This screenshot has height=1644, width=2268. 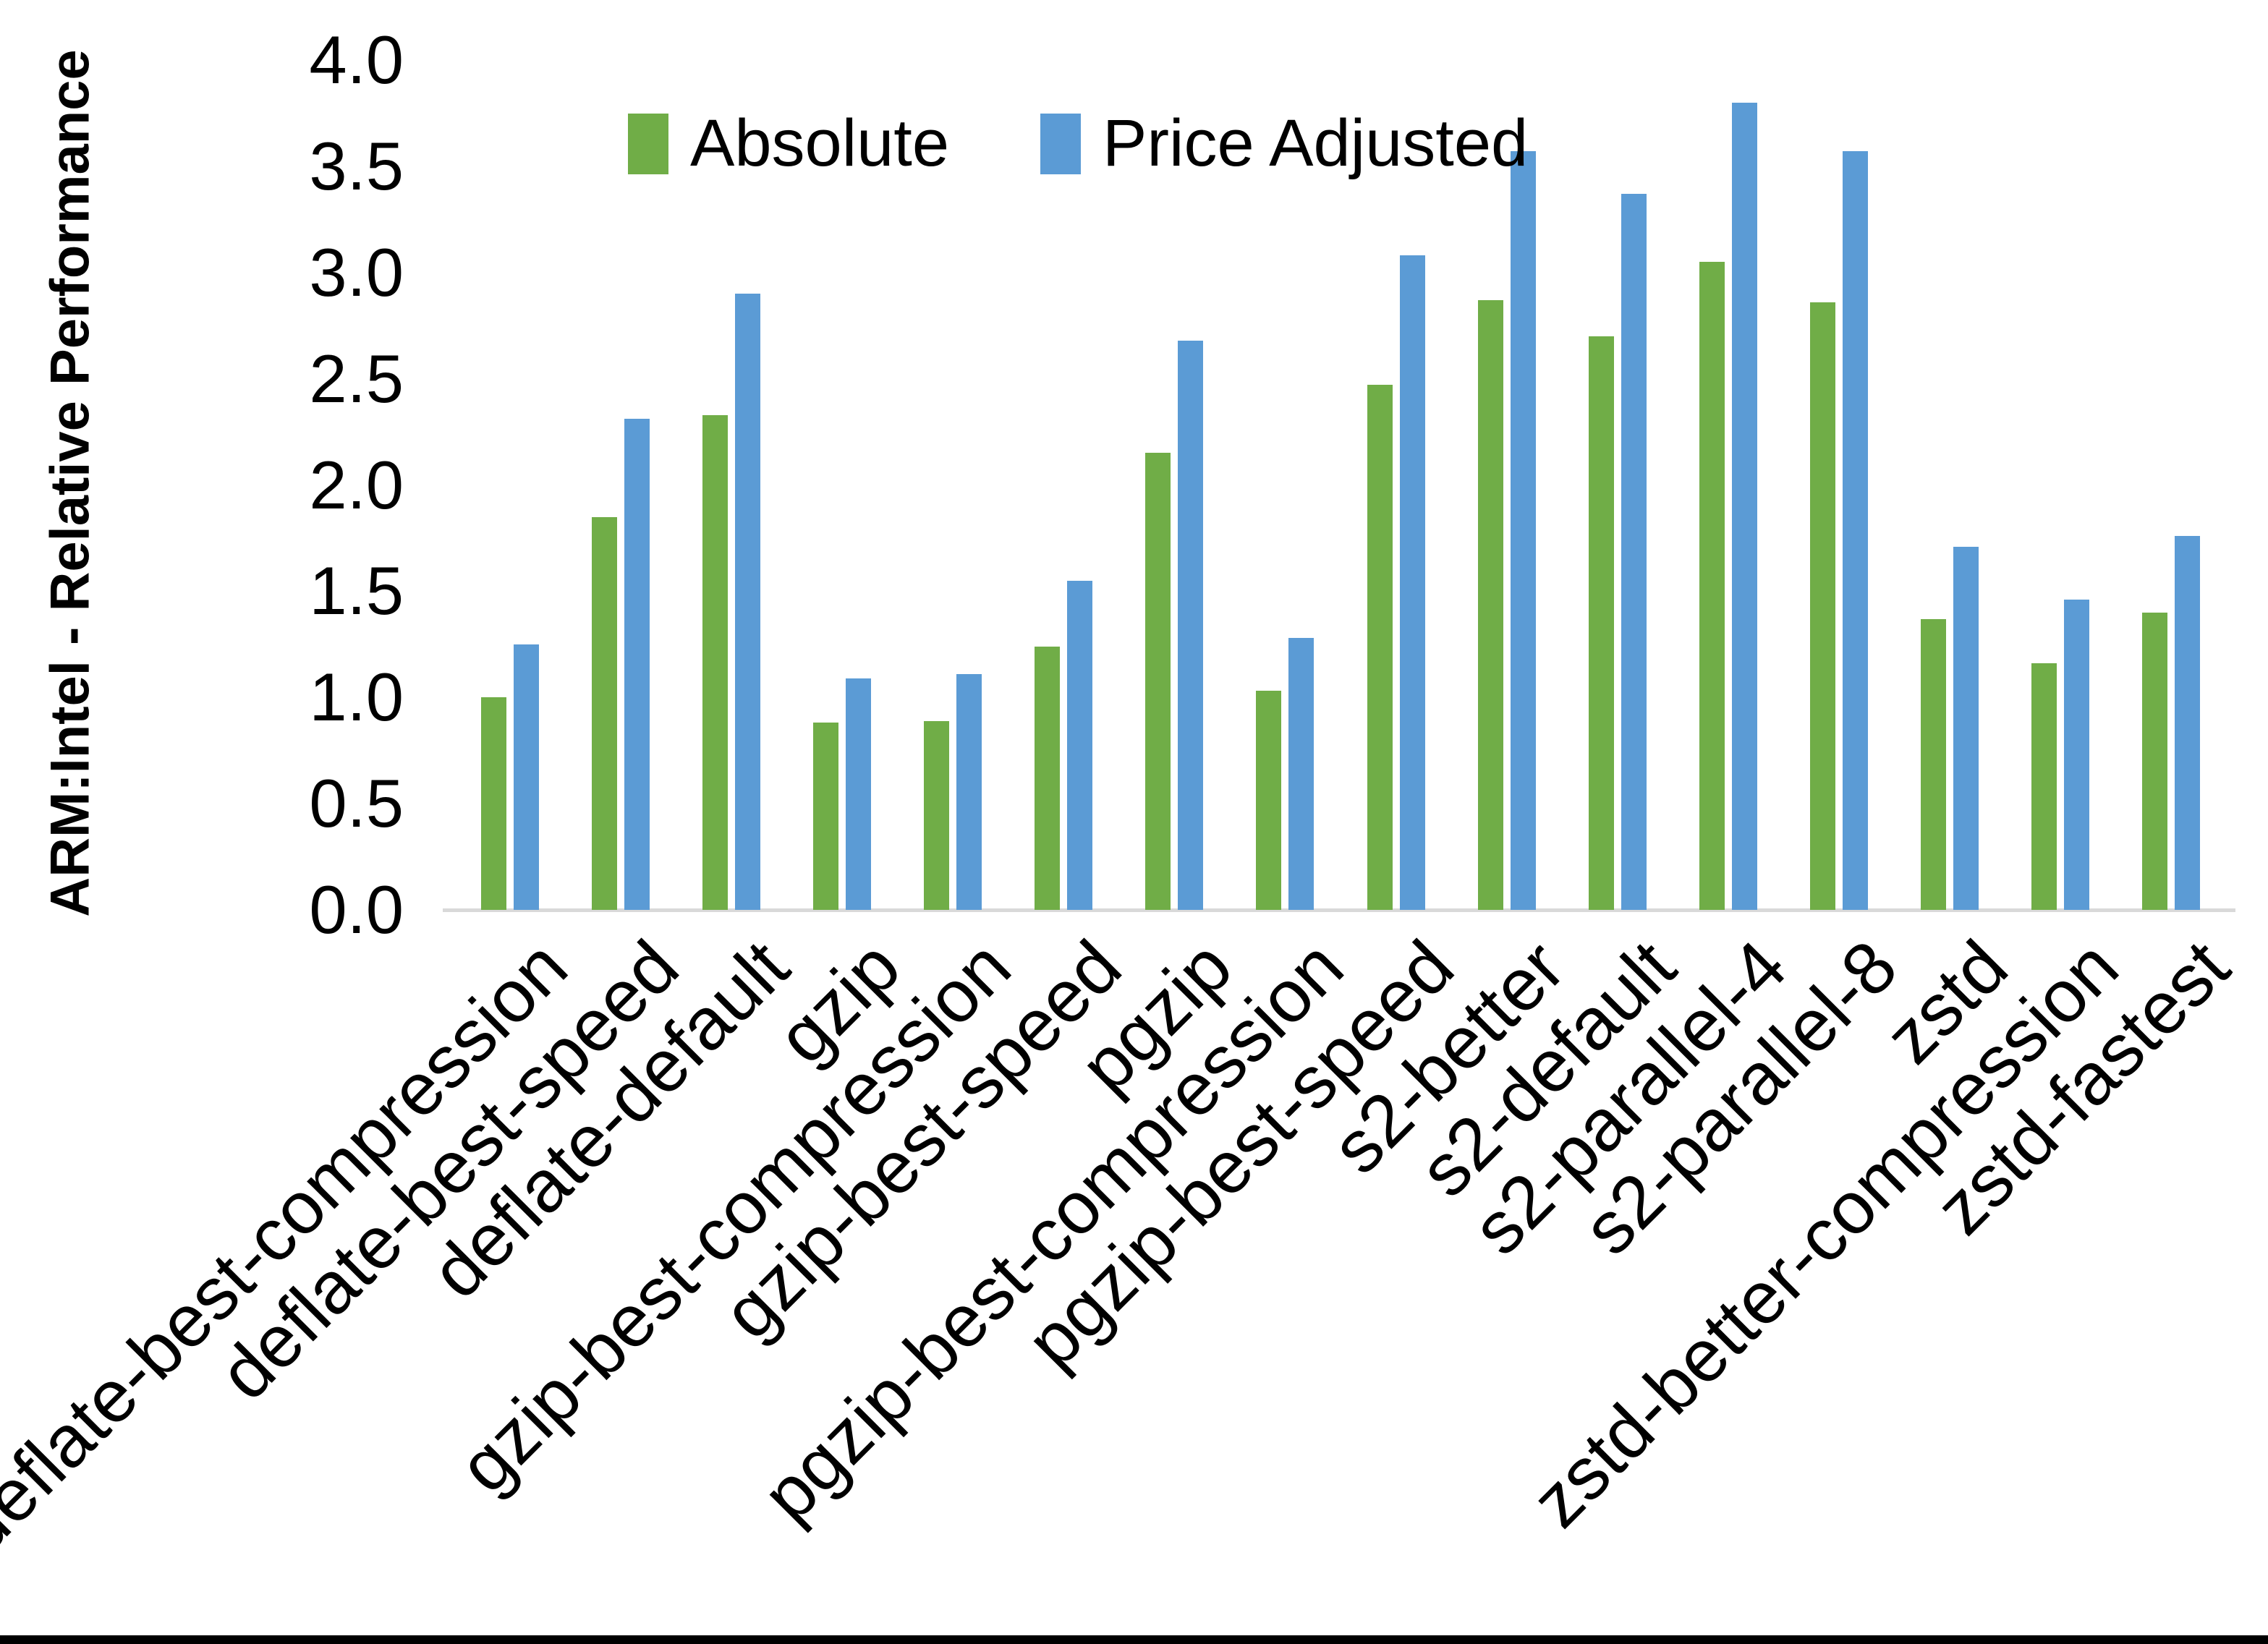 What do you see at coordinates (1190, 625) in the screenshot?
I see `bar-price-adjusted-pgzip` at bounding box center [1190, 625].